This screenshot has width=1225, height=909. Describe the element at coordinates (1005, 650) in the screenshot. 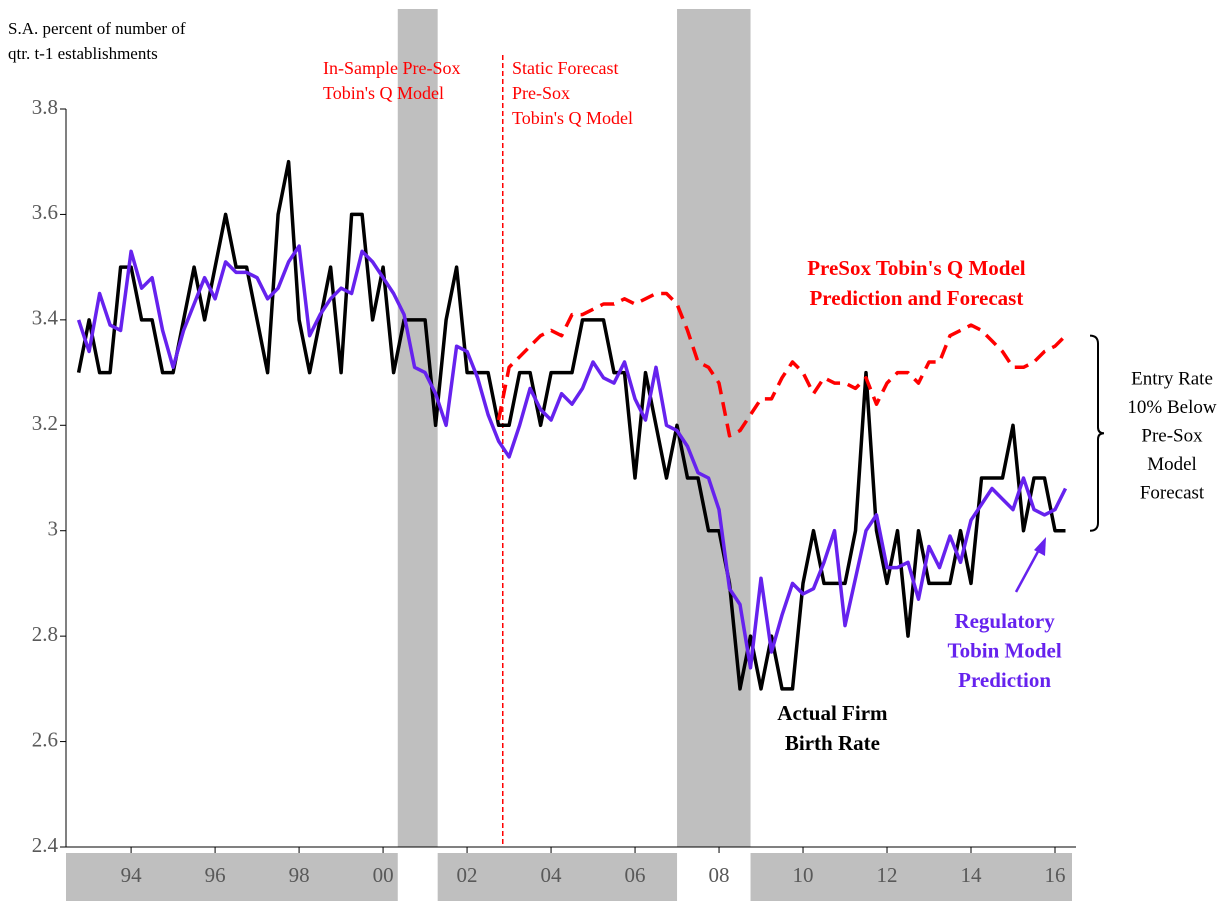

I see `series-label: Tobin Model` at that location.